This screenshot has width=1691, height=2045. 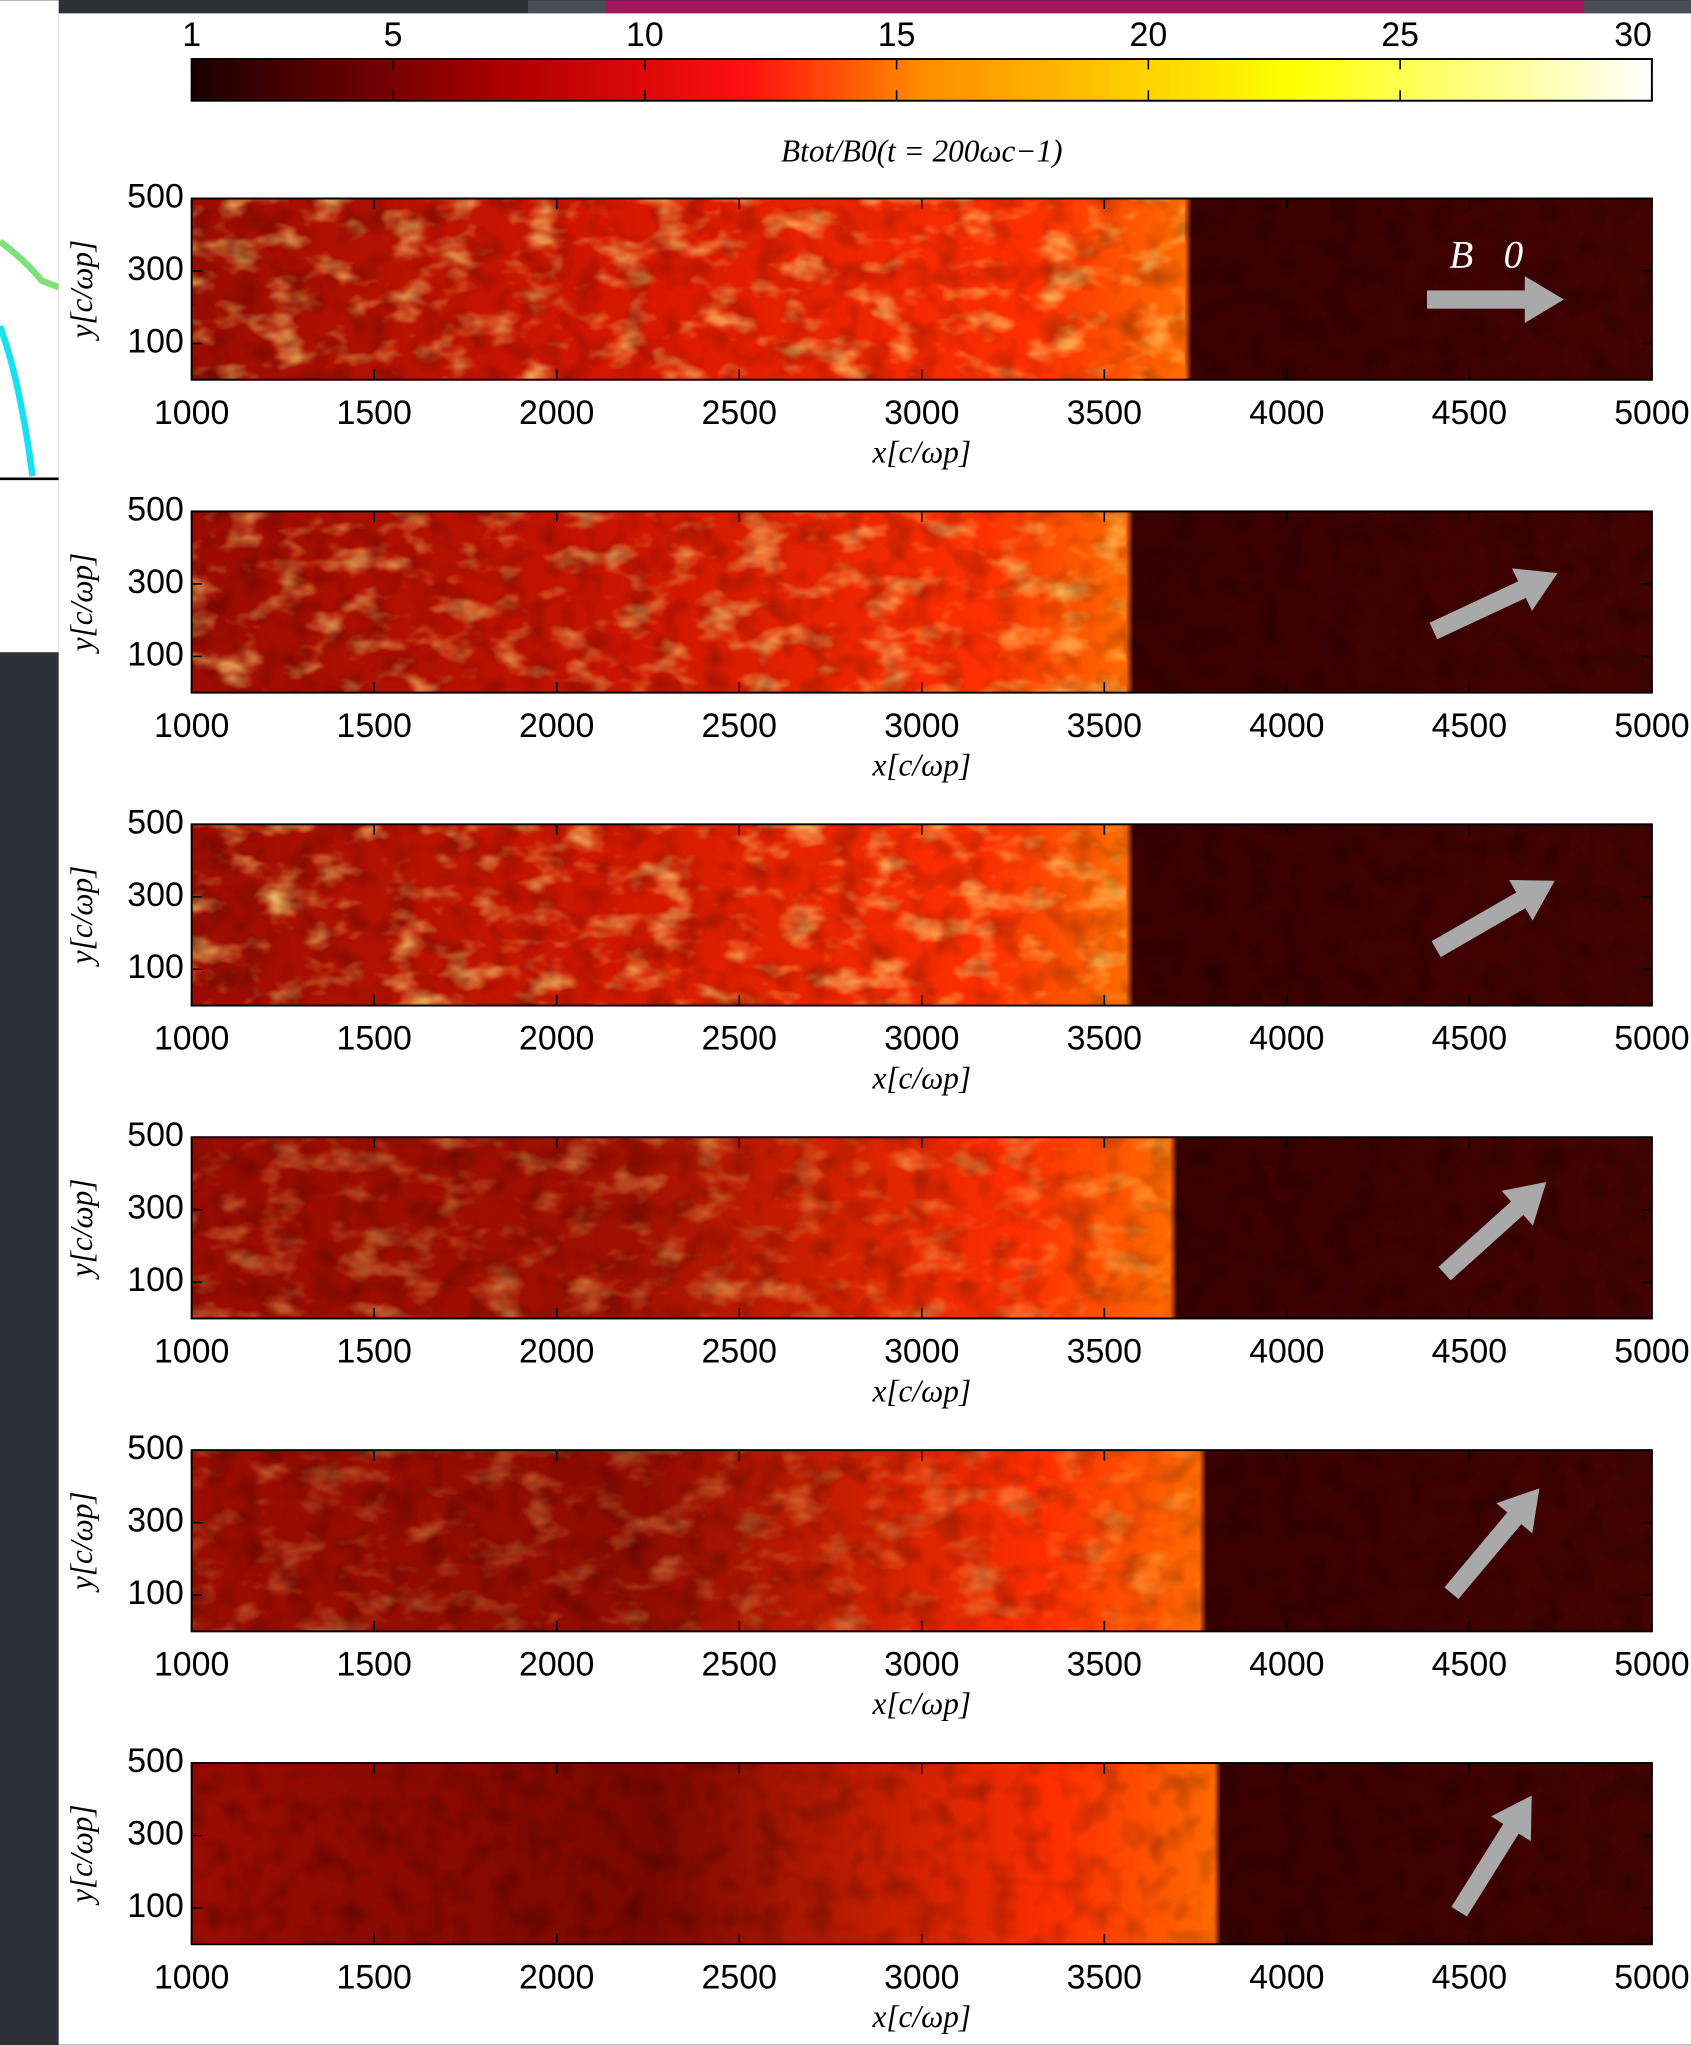 What do you see at coordinates (922, 150) in the screenshot?
I see `colorbar-label: Btot/B0(t = 200ωc−1)` at bounding box center [922, 150].